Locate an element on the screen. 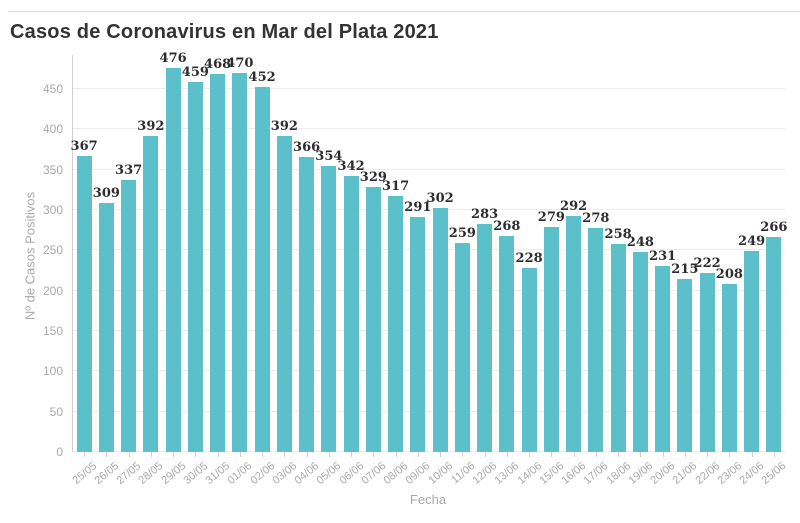 The height and width of the screenshot is (523, 800). y-tick-label: 400 is located at coordinates (52, 129).